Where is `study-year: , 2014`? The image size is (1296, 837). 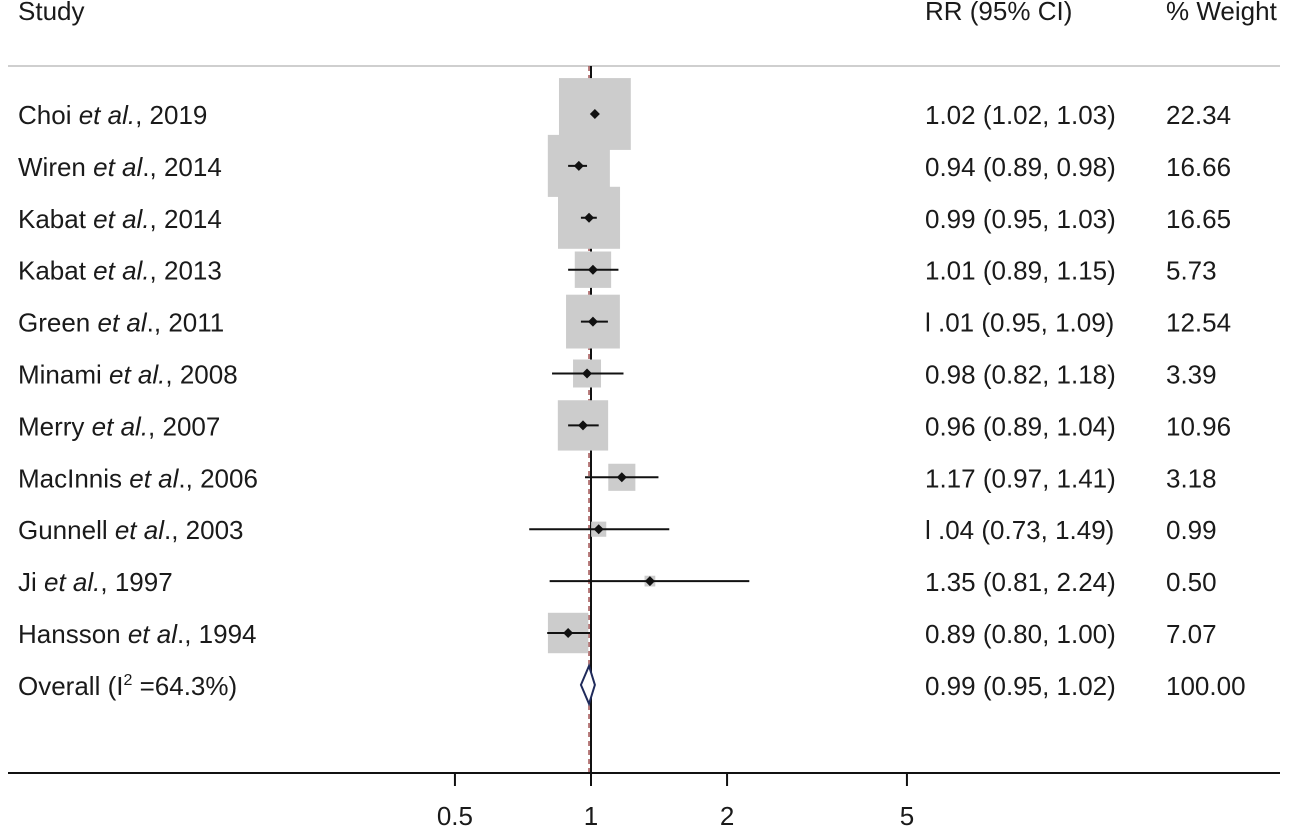 study-year: , 2014 is located at coordinates (186, 219).